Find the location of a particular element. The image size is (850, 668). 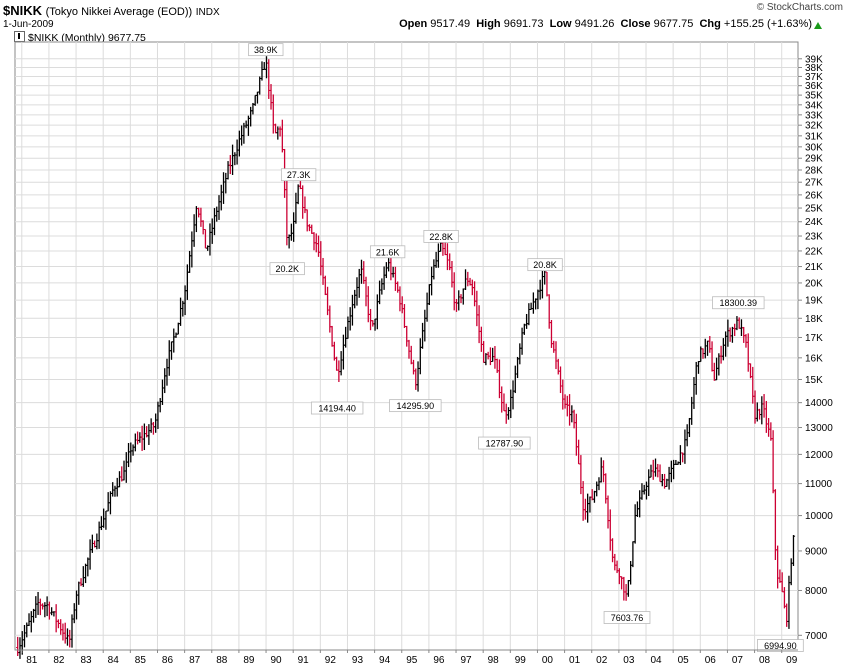

y-tick-label: 14000 is located at coordinates (819, 403).